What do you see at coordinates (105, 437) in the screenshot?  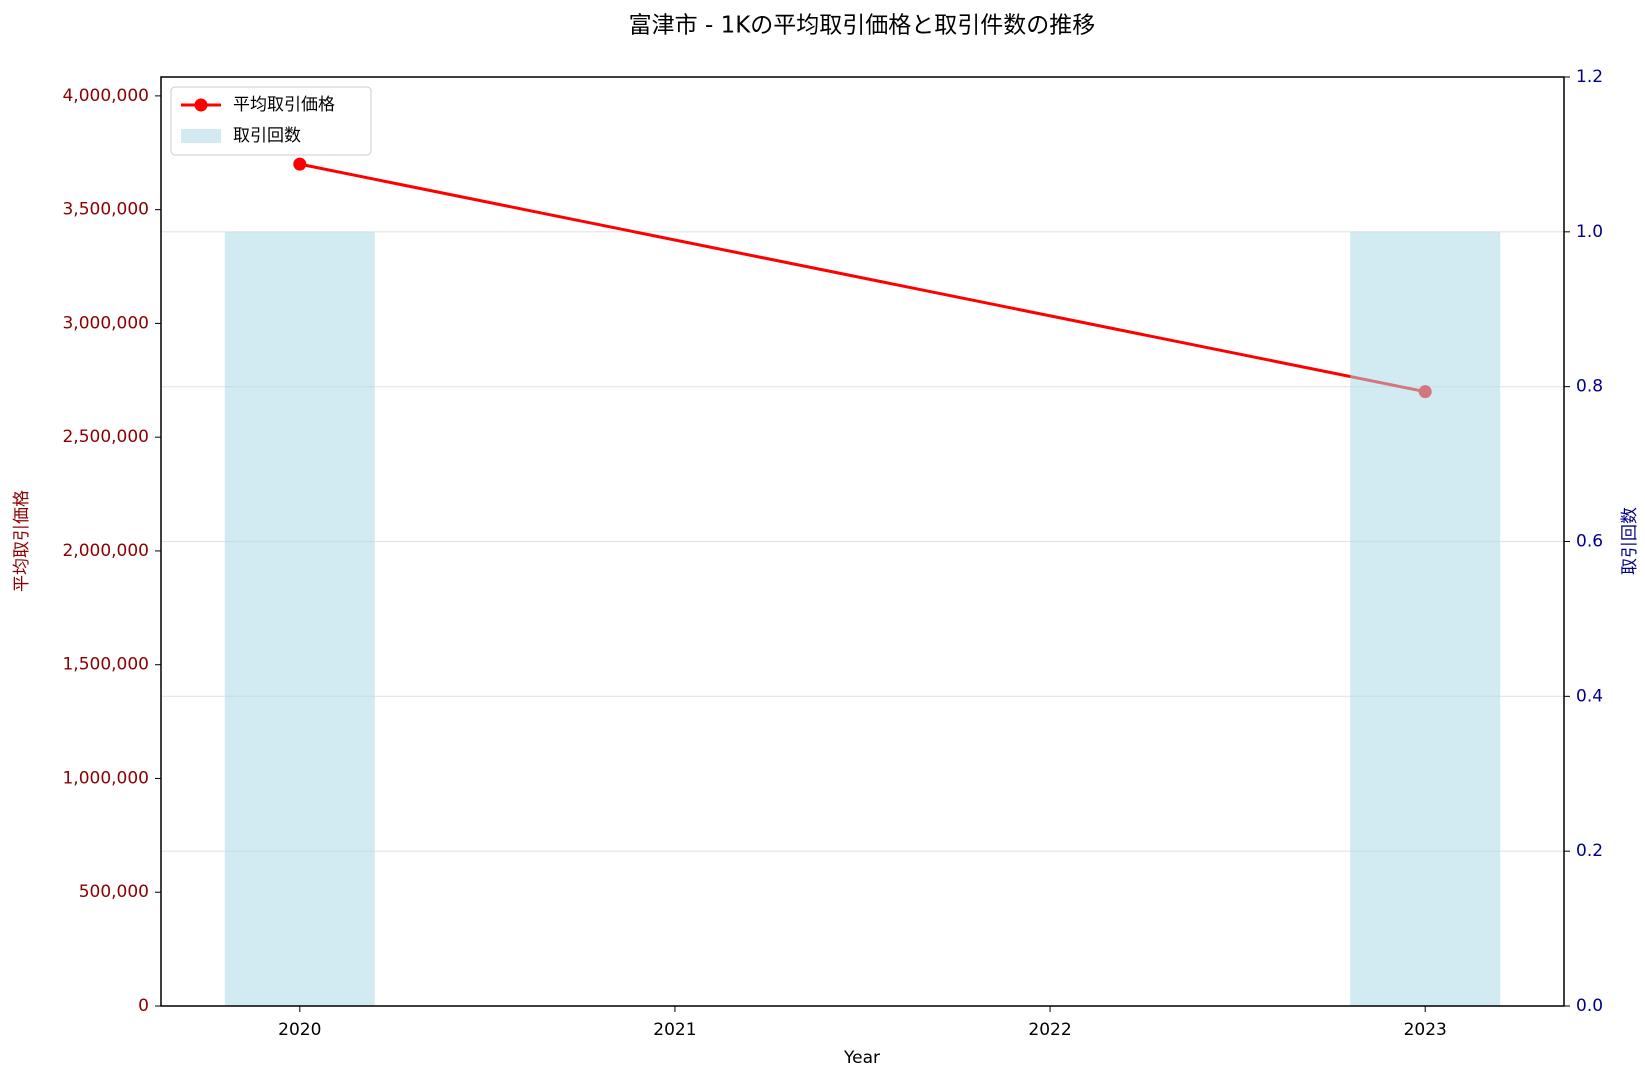 I see `y-tick-label: 2,500,000` at bounding box center [105, 437].